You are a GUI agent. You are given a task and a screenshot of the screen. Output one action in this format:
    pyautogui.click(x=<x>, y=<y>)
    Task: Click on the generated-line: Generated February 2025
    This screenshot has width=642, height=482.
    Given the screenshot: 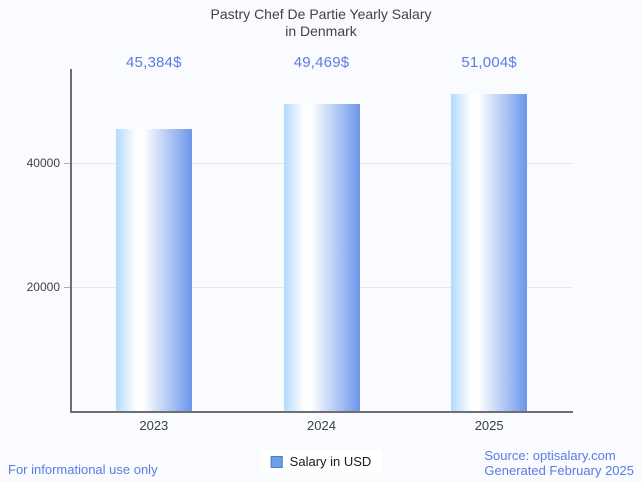 What is the action you would take?
    pyautogui.click(x=559, y=470)
    